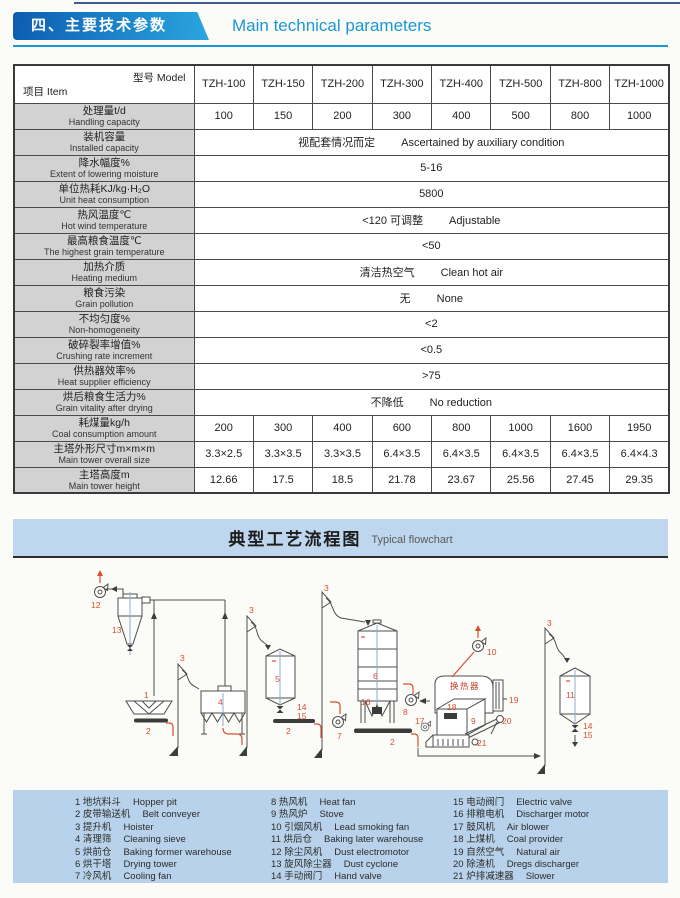 The width and height of the screenshot is (680, 898). What do you see at coordinates (366, 702) in the screenshot?
I see `flow-number-label-16: 16` at bounding box center [366, 702].